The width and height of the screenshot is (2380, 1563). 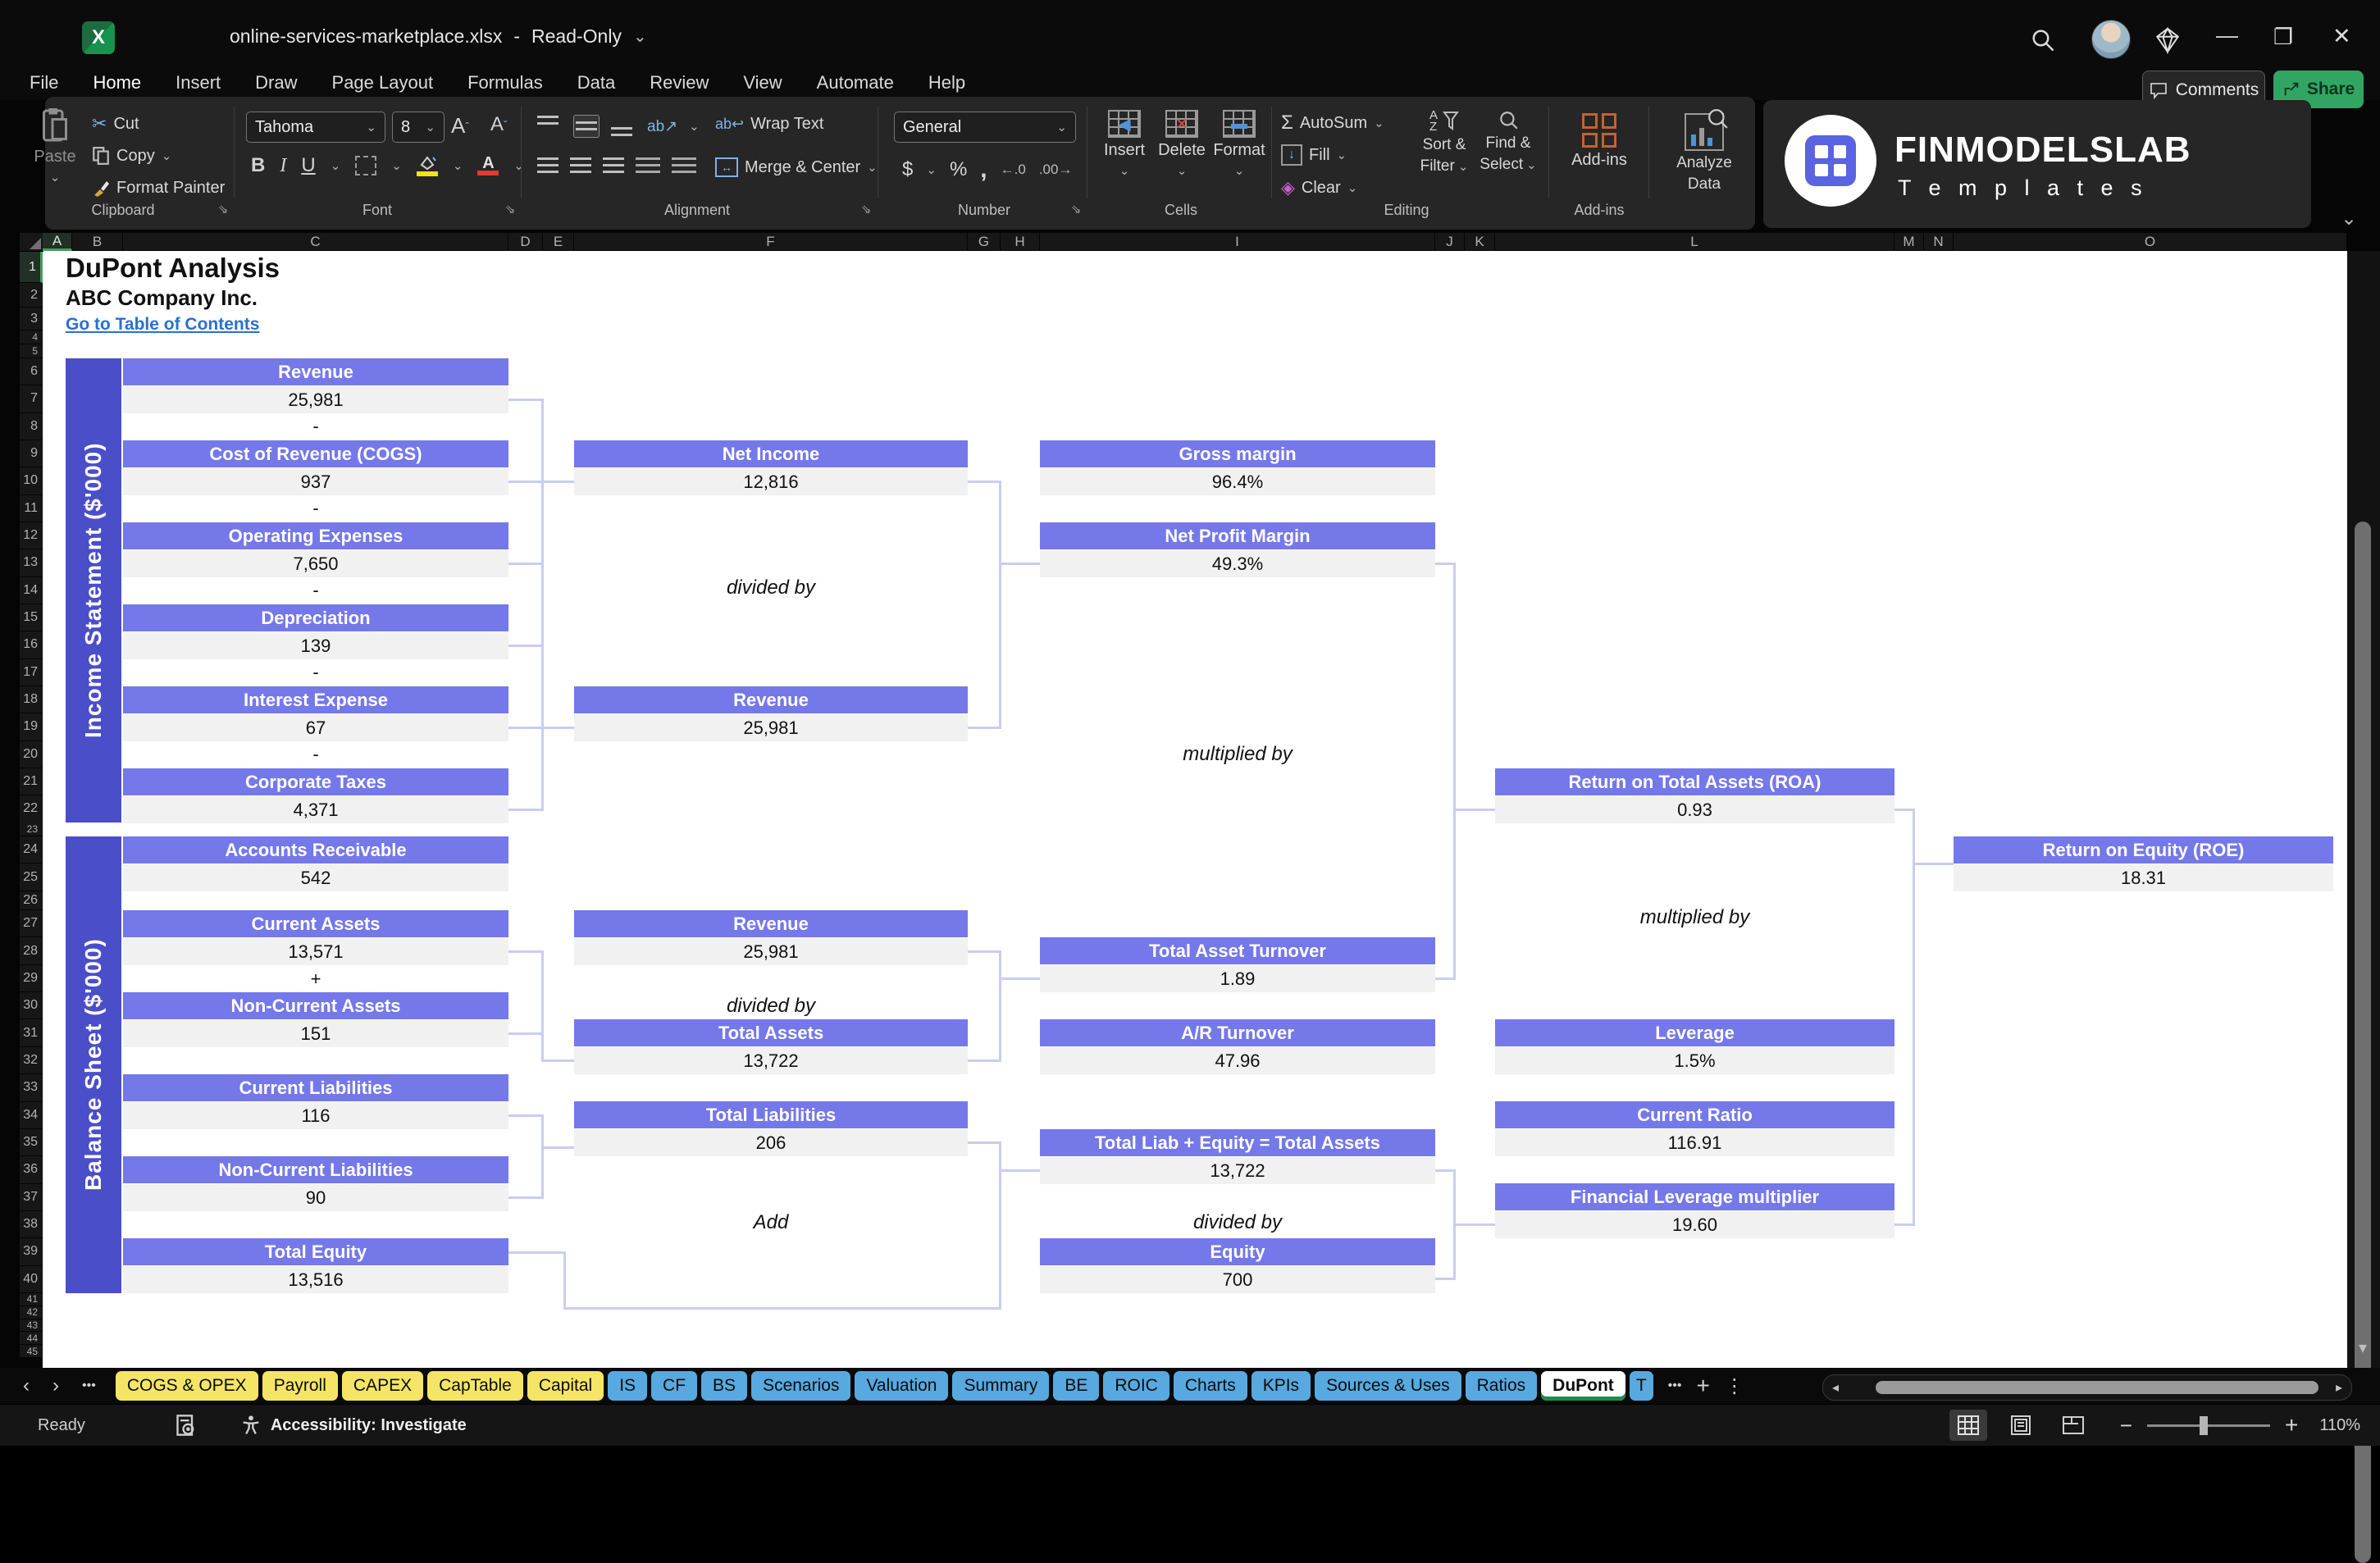 What do you see at coordinates (316, 1184) in the screenshot?
I see `cell-non-current-liabilities: Non-Current Liabilities 90` at bounding box center [316, 1184].